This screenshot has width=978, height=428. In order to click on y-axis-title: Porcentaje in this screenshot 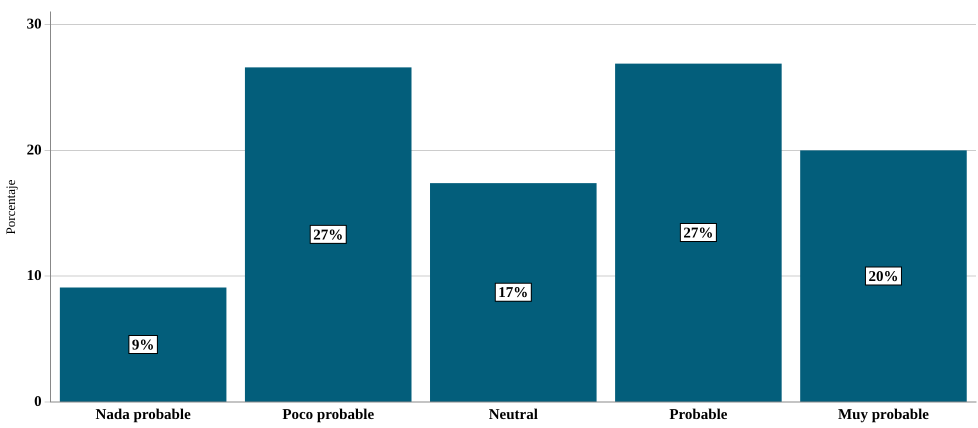, I will do `click(10, 206)`.